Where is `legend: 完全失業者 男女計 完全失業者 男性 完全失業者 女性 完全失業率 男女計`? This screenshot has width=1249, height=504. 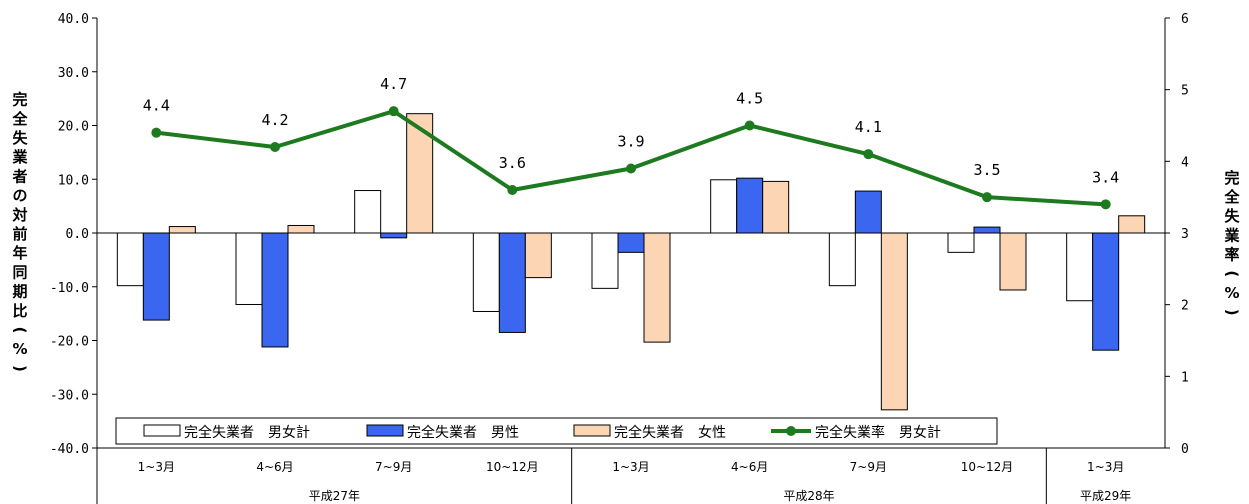 legend: 完全失業者 男女計 完全失業者 男性 完全失業者 女性 完全失業率 男女計 is located at coordinates (556, 431).